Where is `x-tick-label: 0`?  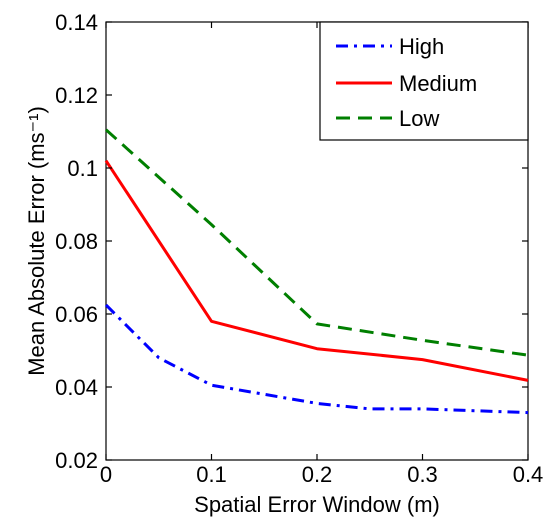
x-tick-label: 0 is located at coordinates (106, 474).